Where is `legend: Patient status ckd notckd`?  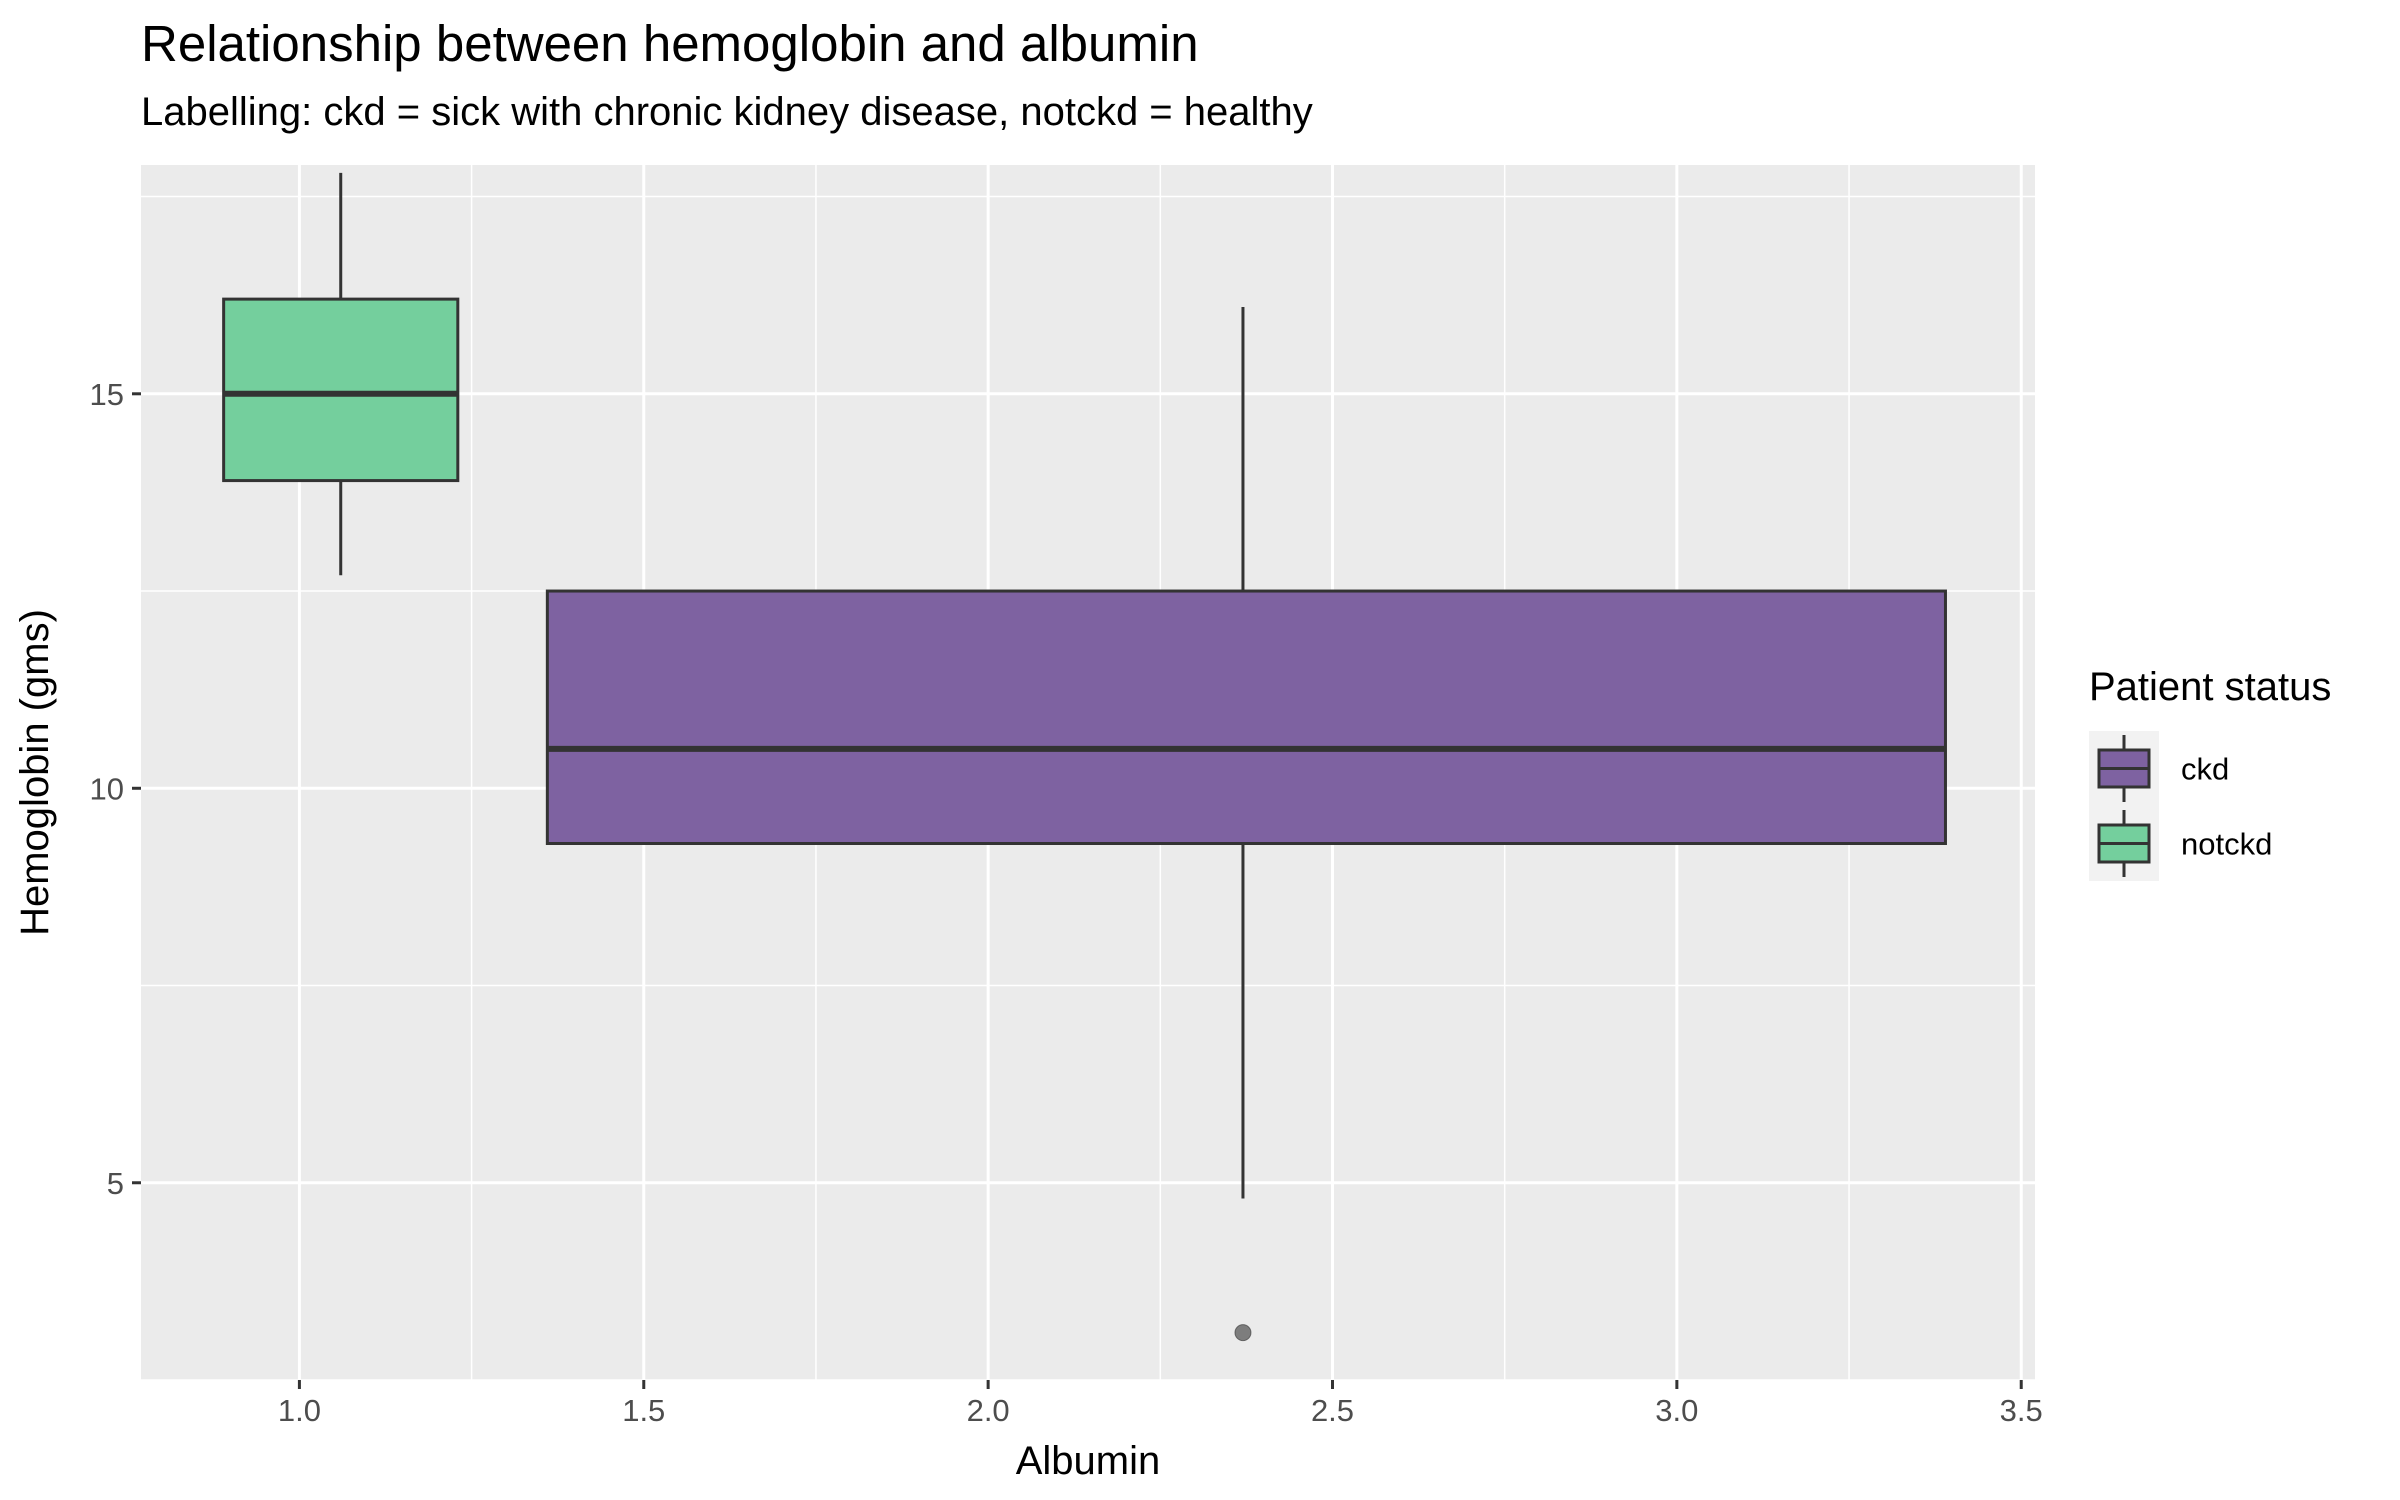
legend: Patient status ckd notckd is located at coordinates (2210, 773).